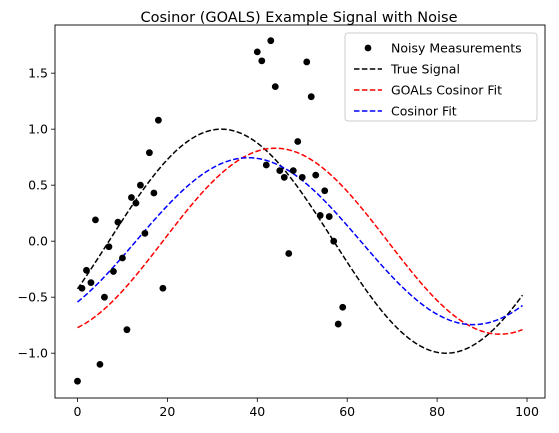 This screenshot has height=433, width=559. What do you see at coordinates (167, 411) in the screenshot?
I see `x-tick-label: 20` at bounding box center [167, 411].